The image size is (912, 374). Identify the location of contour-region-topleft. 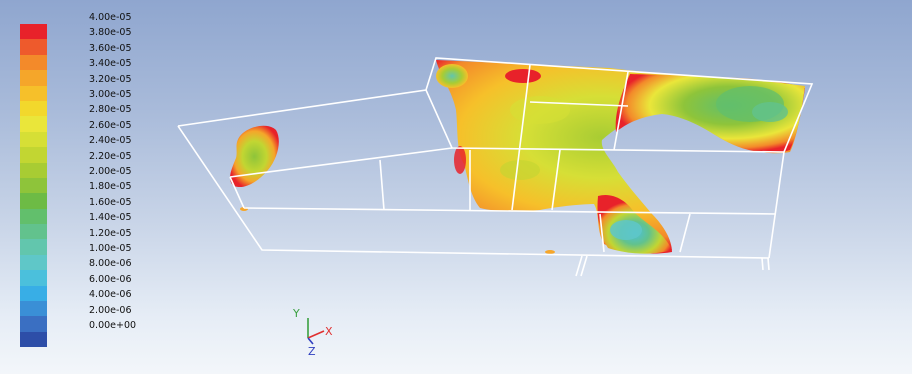
(452, 76).